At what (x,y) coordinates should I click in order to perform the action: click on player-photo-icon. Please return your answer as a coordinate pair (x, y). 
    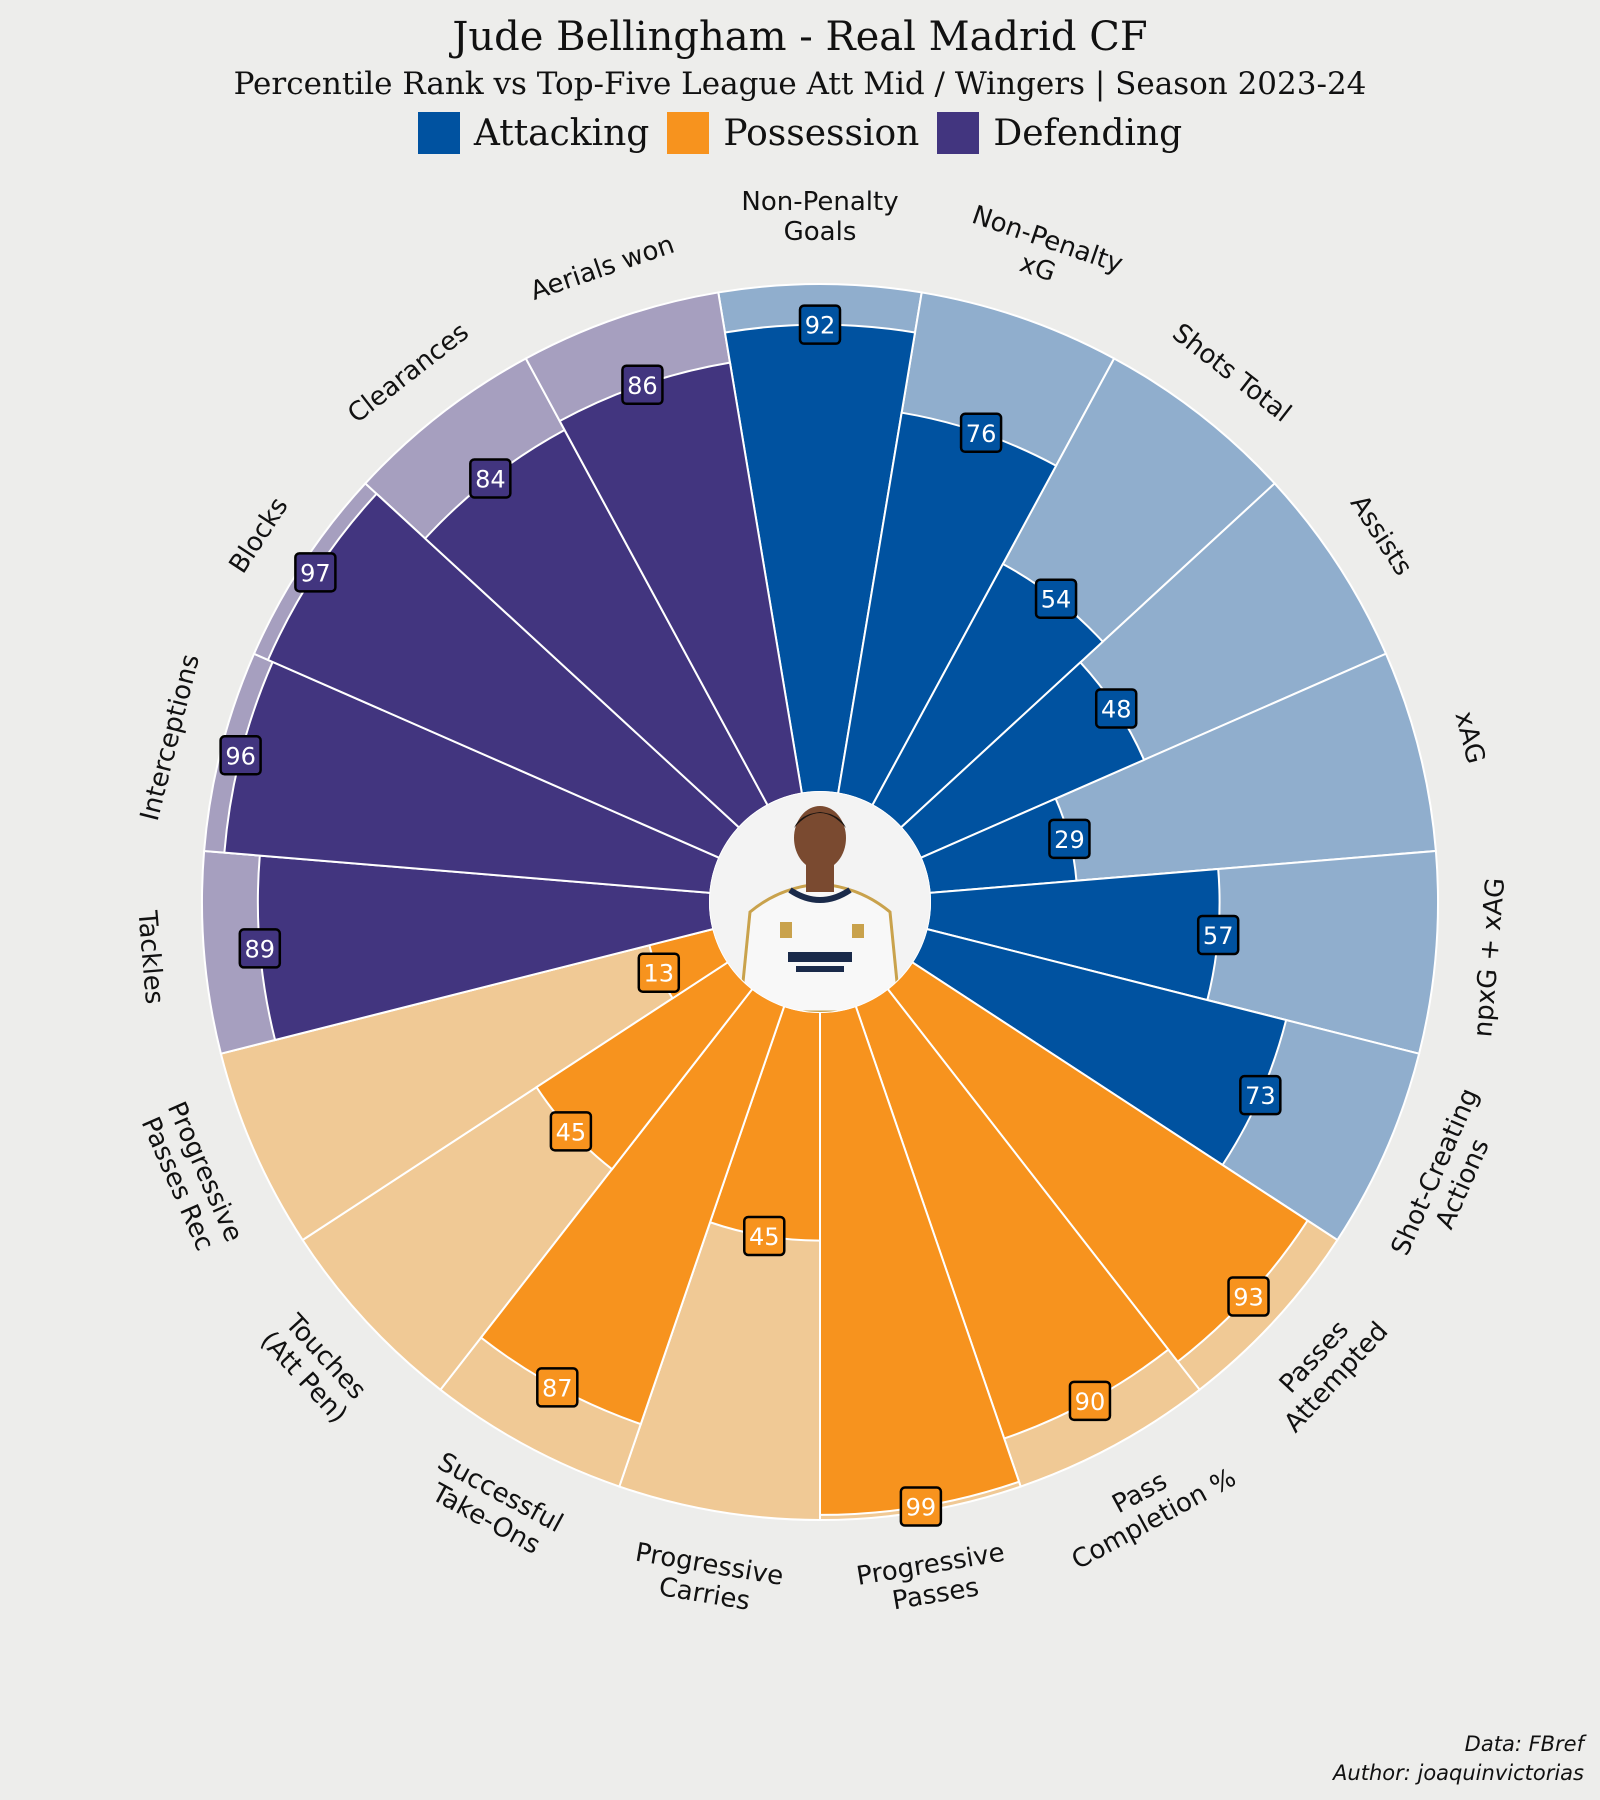
    Looking at the image, I should click on (820, 902).